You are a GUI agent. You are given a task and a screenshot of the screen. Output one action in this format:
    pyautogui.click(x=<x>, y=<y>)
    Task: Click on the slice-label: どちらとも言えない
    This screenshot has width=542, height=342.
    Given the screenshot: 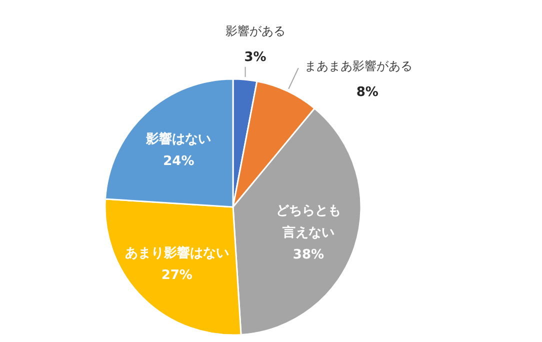 What is the action you would take?
    pyautogui.click(x=308, y=222)
    